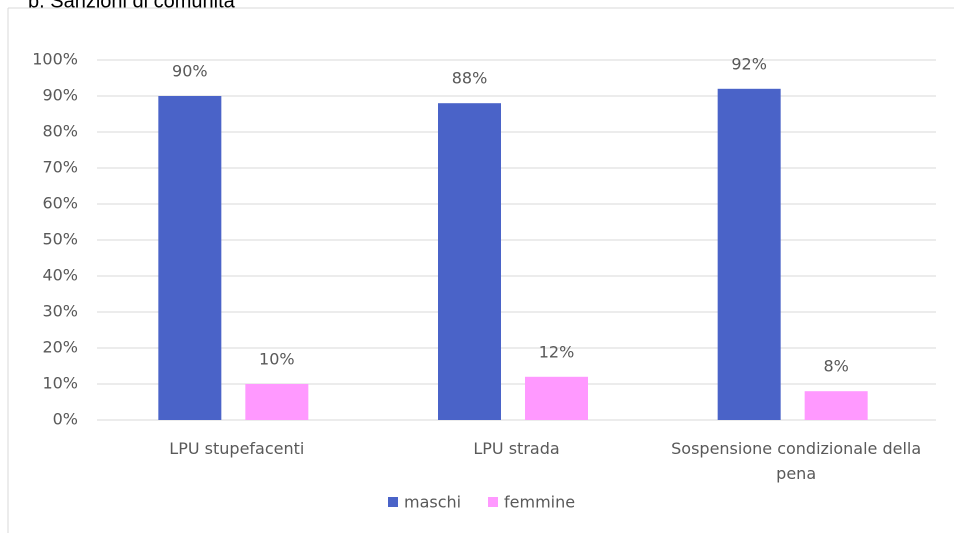 This screenshot has width=954, height=533. What do you see at coordinates (65, 419) in the screenshot?
I see `y-tick-label: 0%` at bounding box center [65, 419].